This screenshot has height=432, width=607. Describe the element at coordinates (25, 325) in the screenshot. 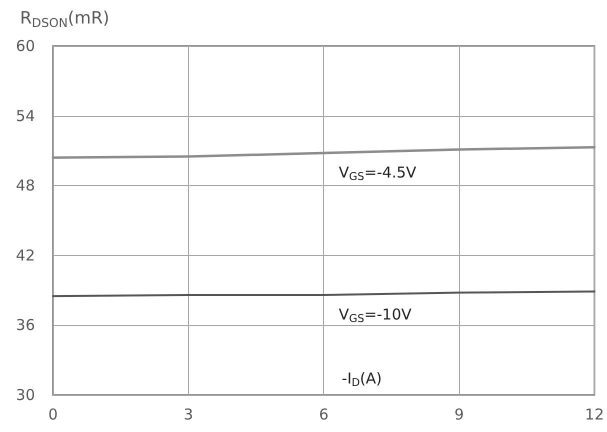

I see `y-tick-label: 36` at that location.